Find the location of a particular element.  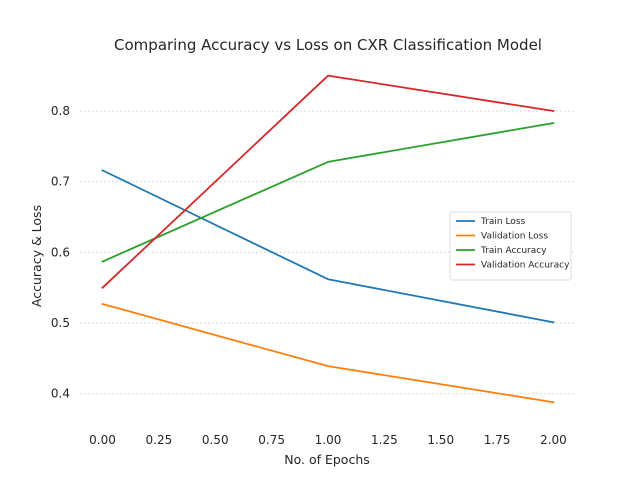

y-tick-label: 0.4 is located at coordinates (60, 394).